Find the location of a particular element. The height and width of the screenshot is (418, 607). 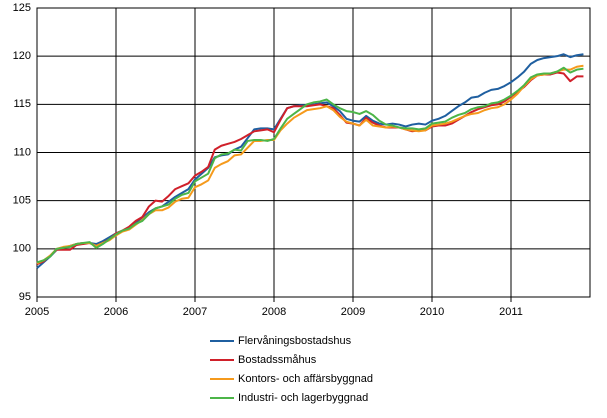

y-tick-label: 120 is located at coordinates (22, 56).